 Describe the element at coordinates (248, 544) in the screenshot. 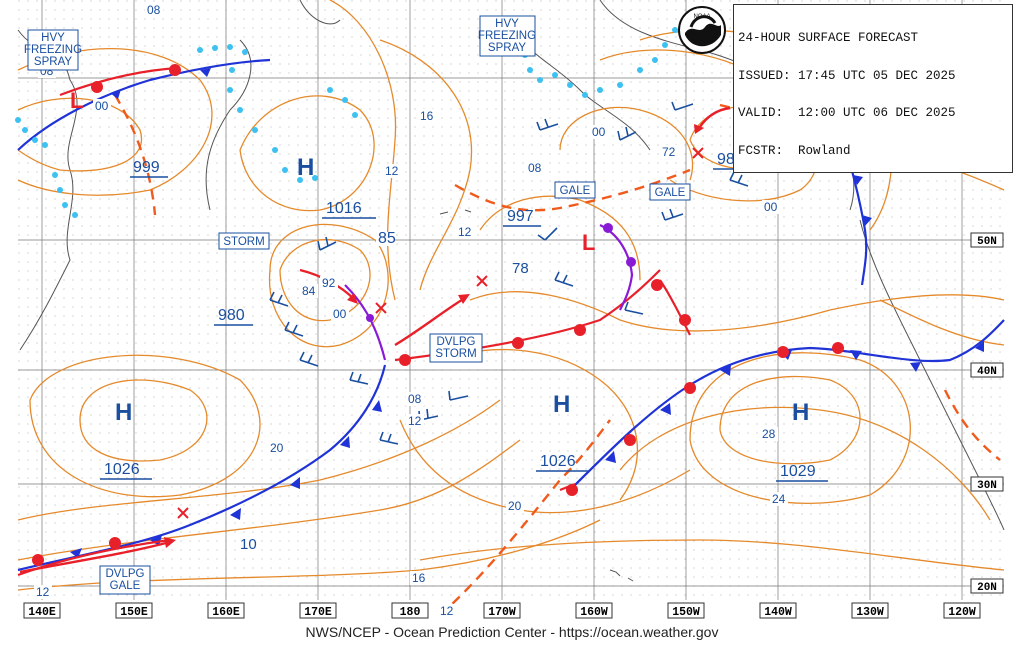

I see `isobar-label: 10` at that location.